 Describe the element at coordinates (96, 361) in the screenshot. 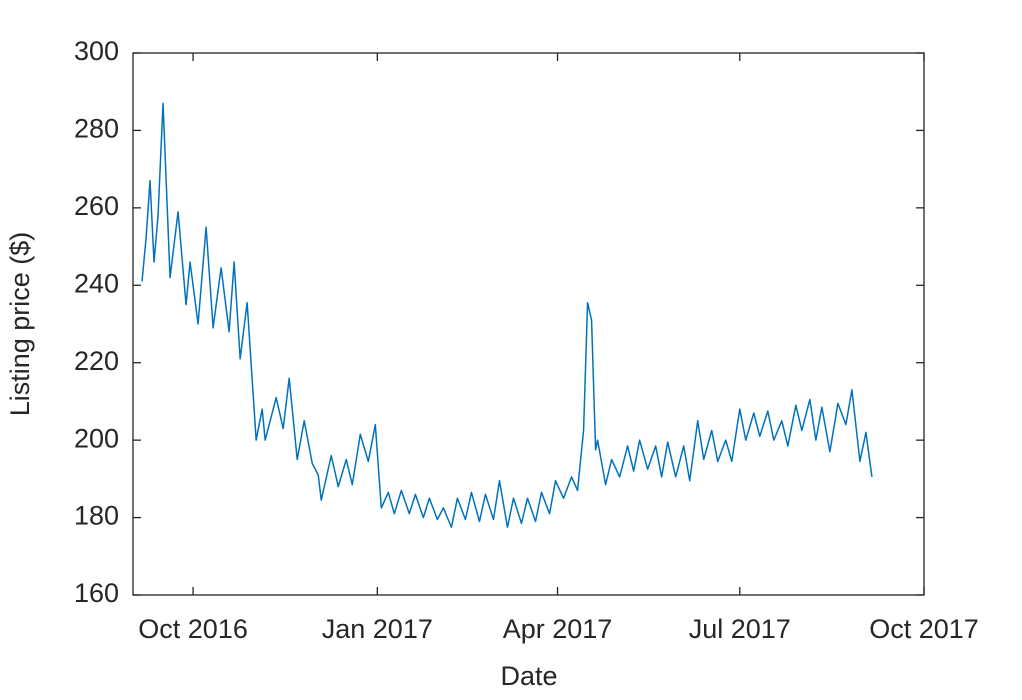

I see `y-tick-label: 220` at that location.